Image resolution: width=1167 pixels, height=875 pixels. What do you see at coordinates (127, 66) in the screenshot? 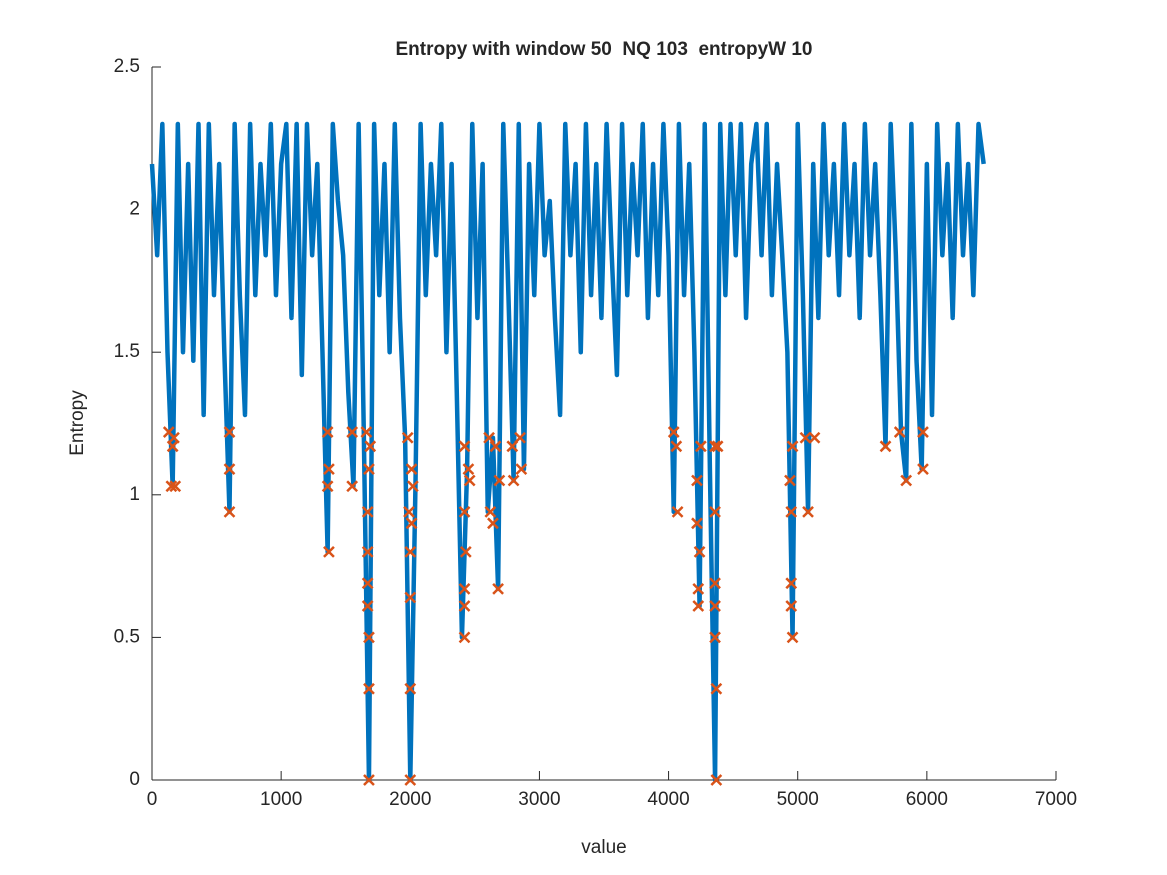
I see `y-tick-label: 2.5` at bounding box center [127, 66].